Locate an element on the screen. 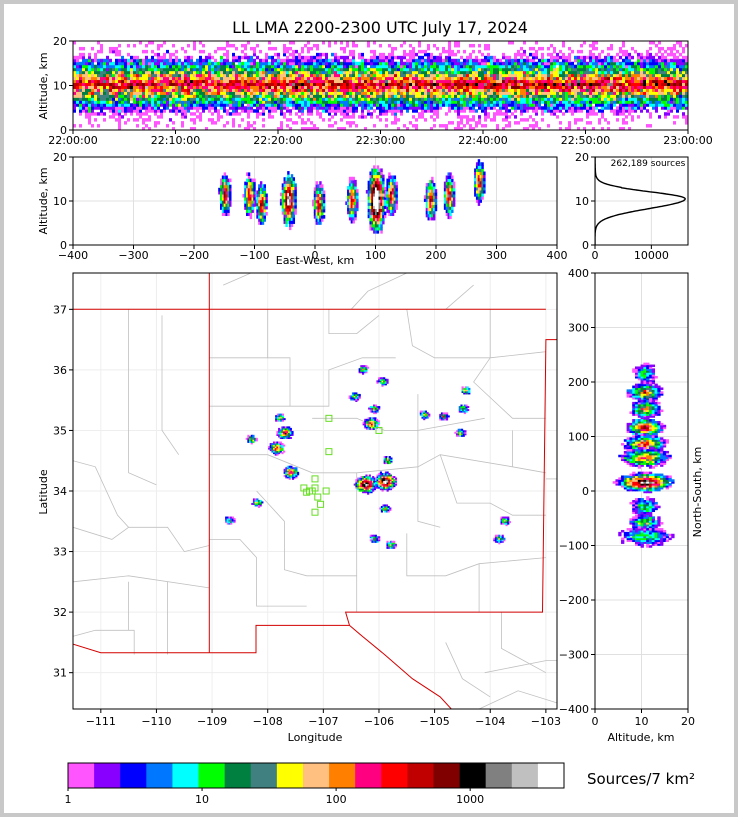 The height and width of the screenshot is (817, 738). time-tick-label: 22:20:00 is located at coordinates (277, 140).